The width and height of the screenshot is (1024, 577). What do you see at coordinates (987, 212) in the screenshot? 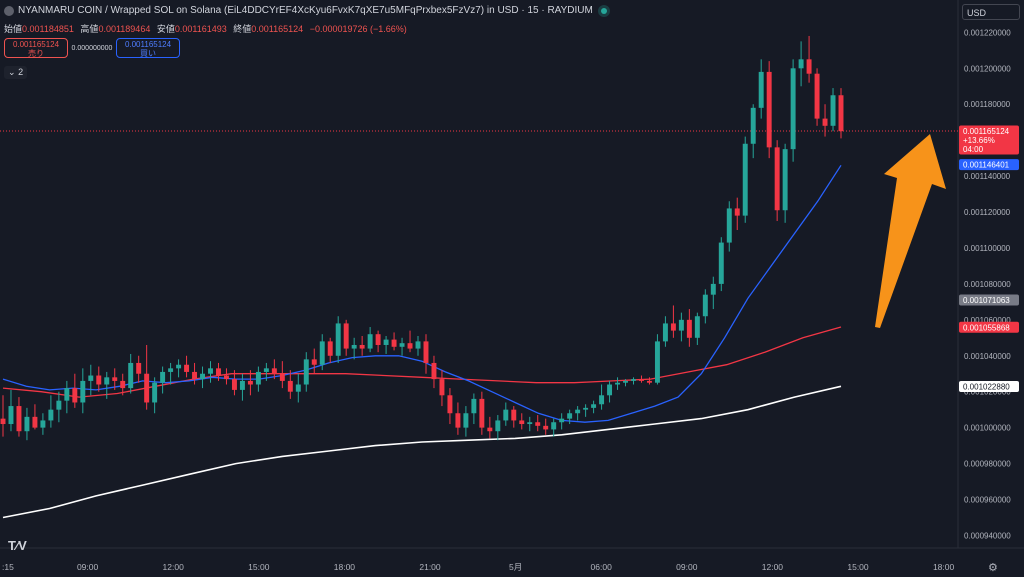
I see `price-tick-label: 0.001120000` at bounding box center [987, 212].